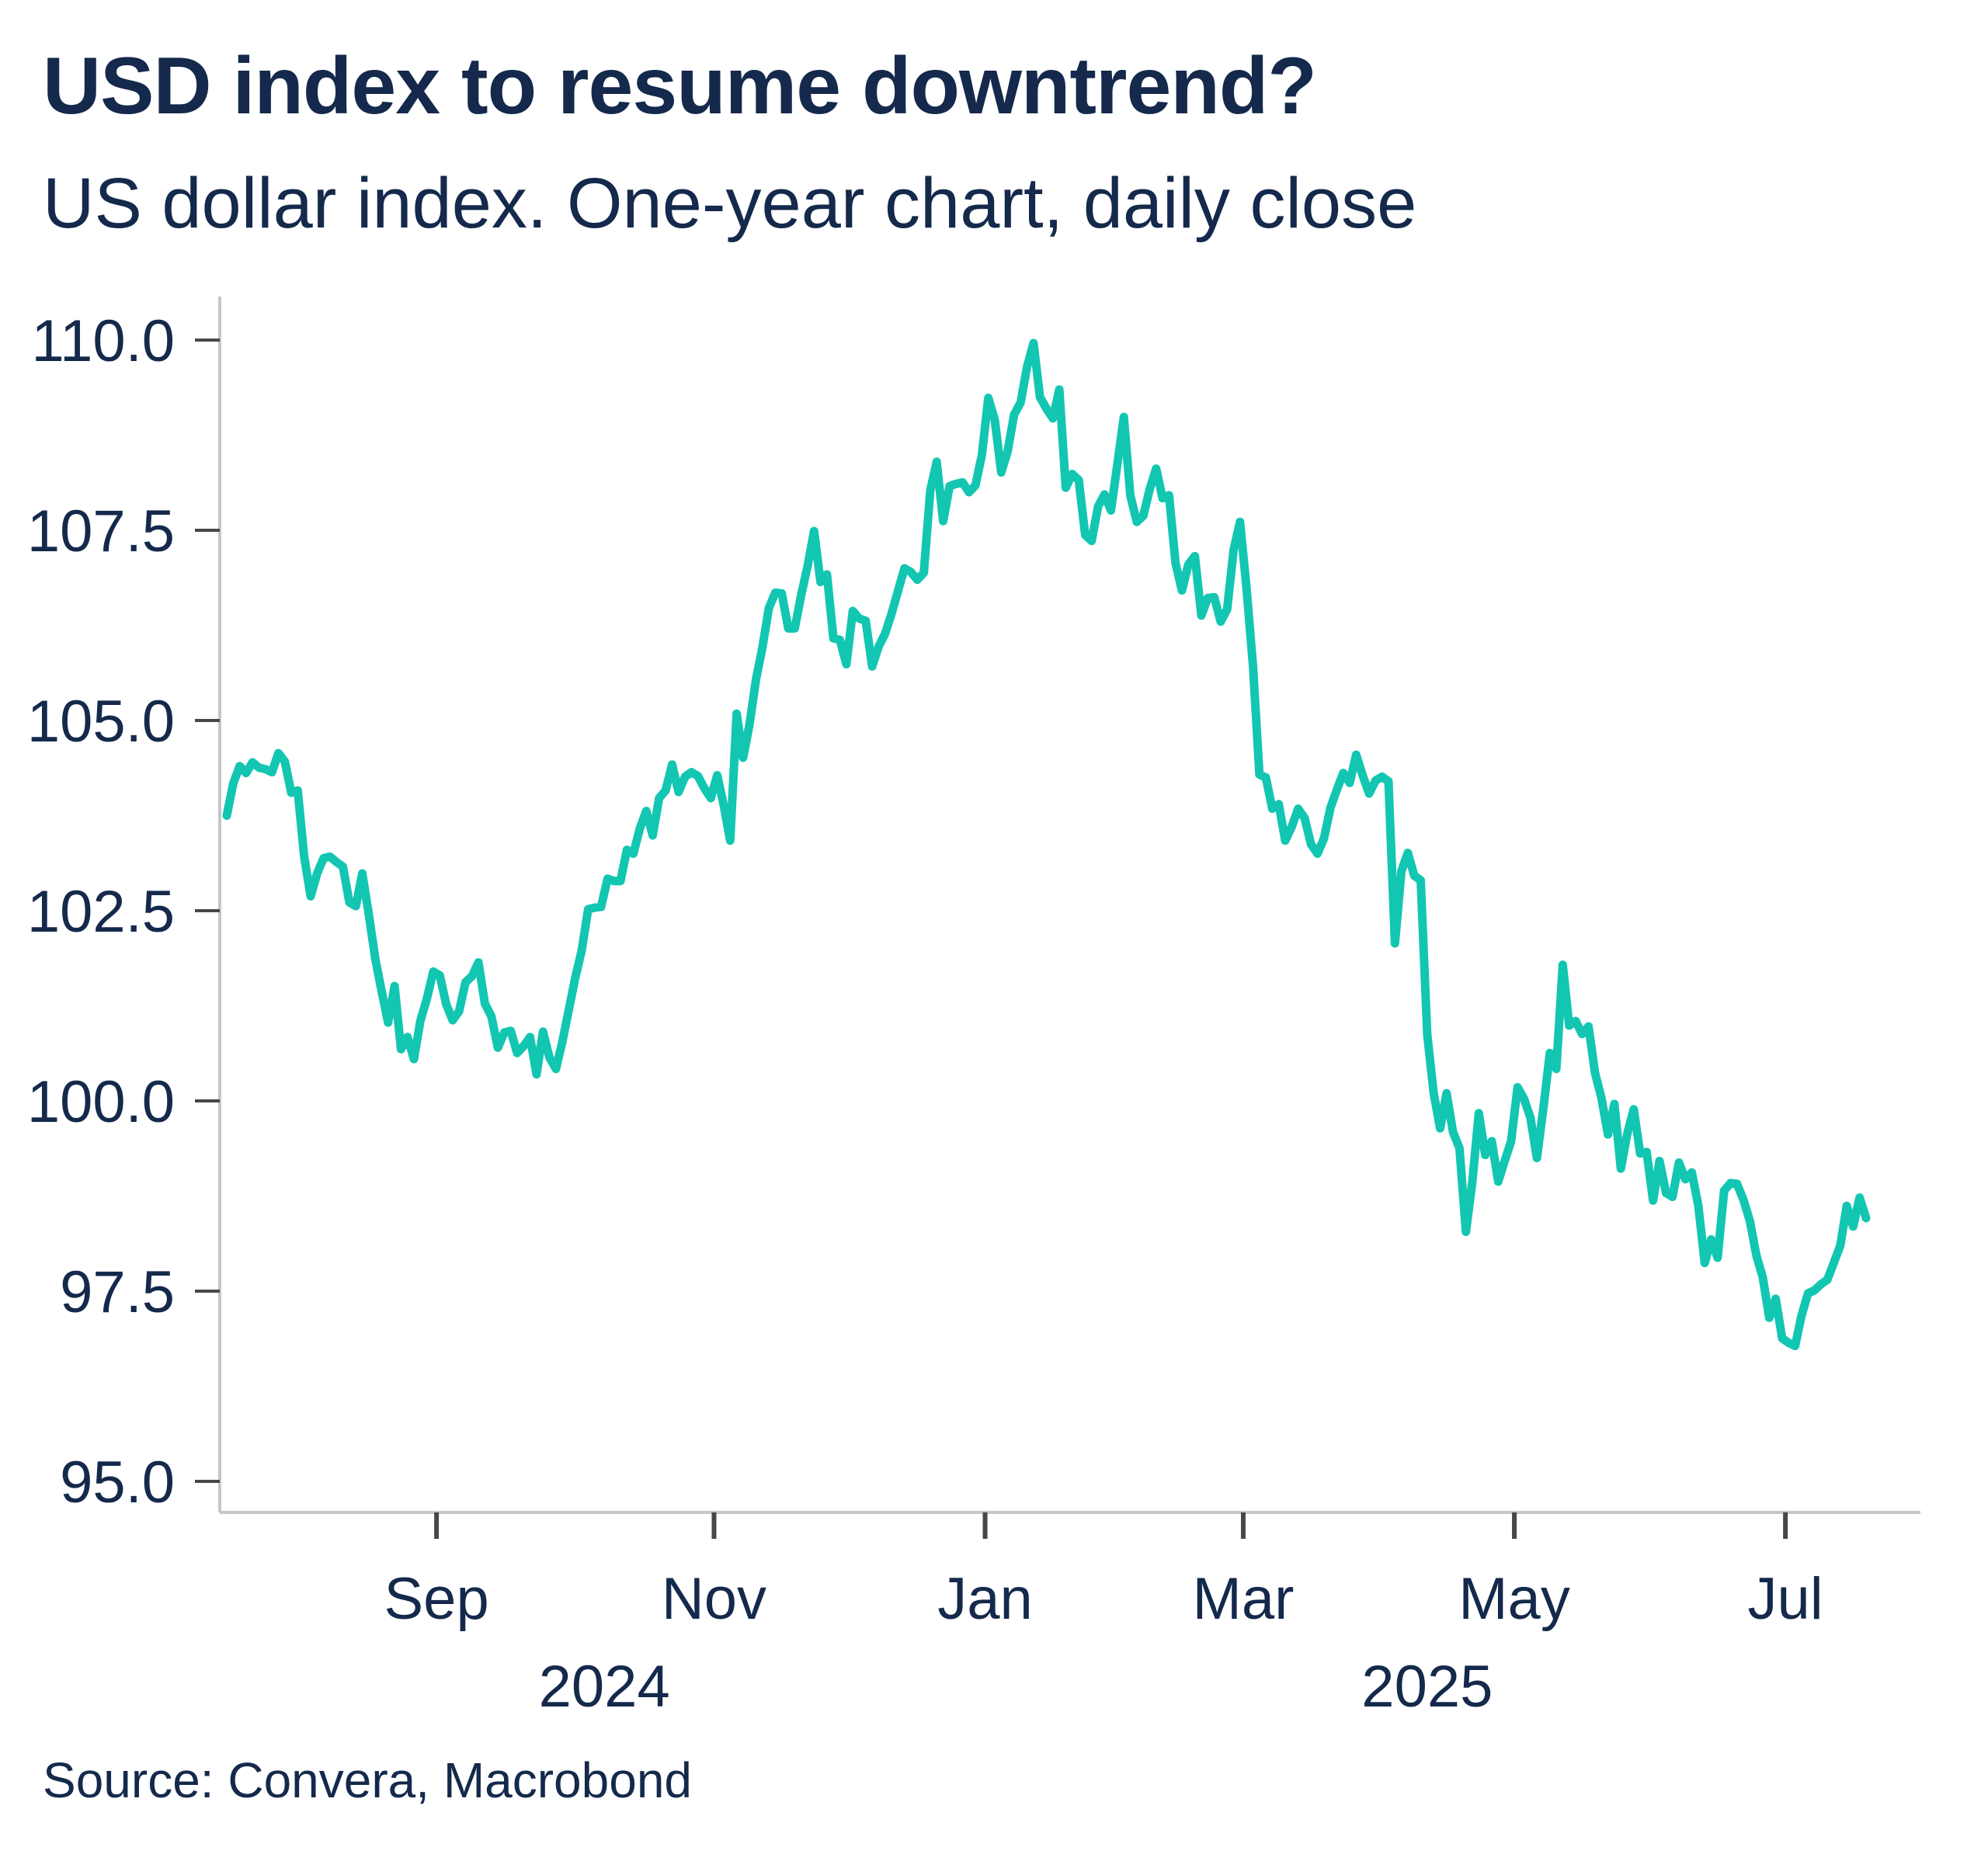  I want to click on y-tick-label: 102.5, so click(101, 912).